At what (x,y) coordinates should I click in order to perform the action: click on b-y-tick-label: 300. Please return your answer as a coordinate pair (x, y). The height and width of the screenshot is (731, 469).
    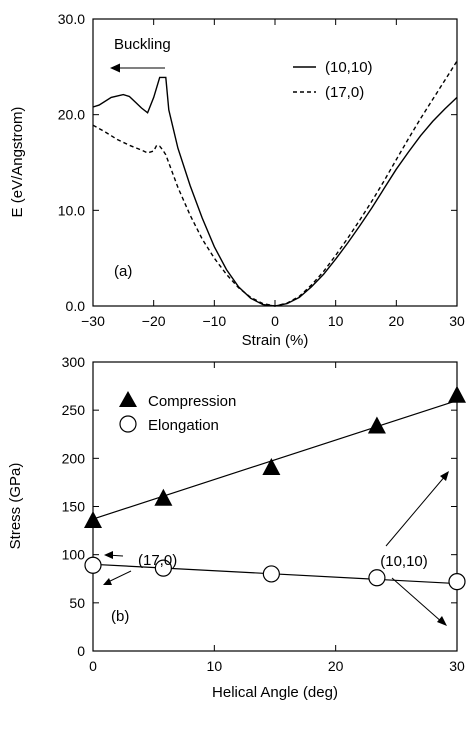
    Looking at the image, I should click on (74, 362).